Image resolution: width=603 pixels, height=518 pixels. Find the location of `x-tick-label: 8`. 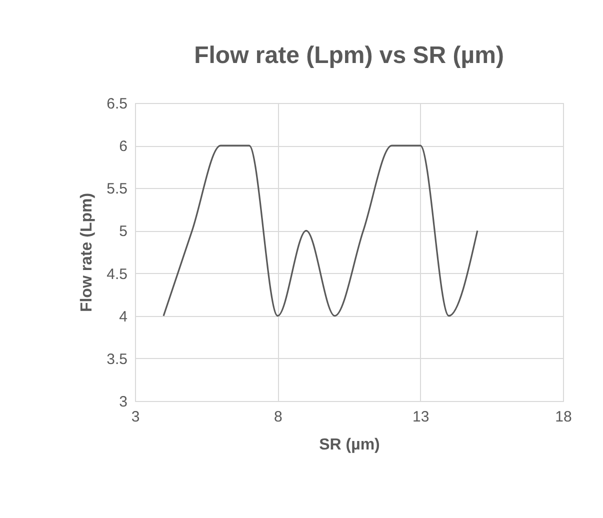

x-tick-label: 8 is located at coordinates (278, 417).